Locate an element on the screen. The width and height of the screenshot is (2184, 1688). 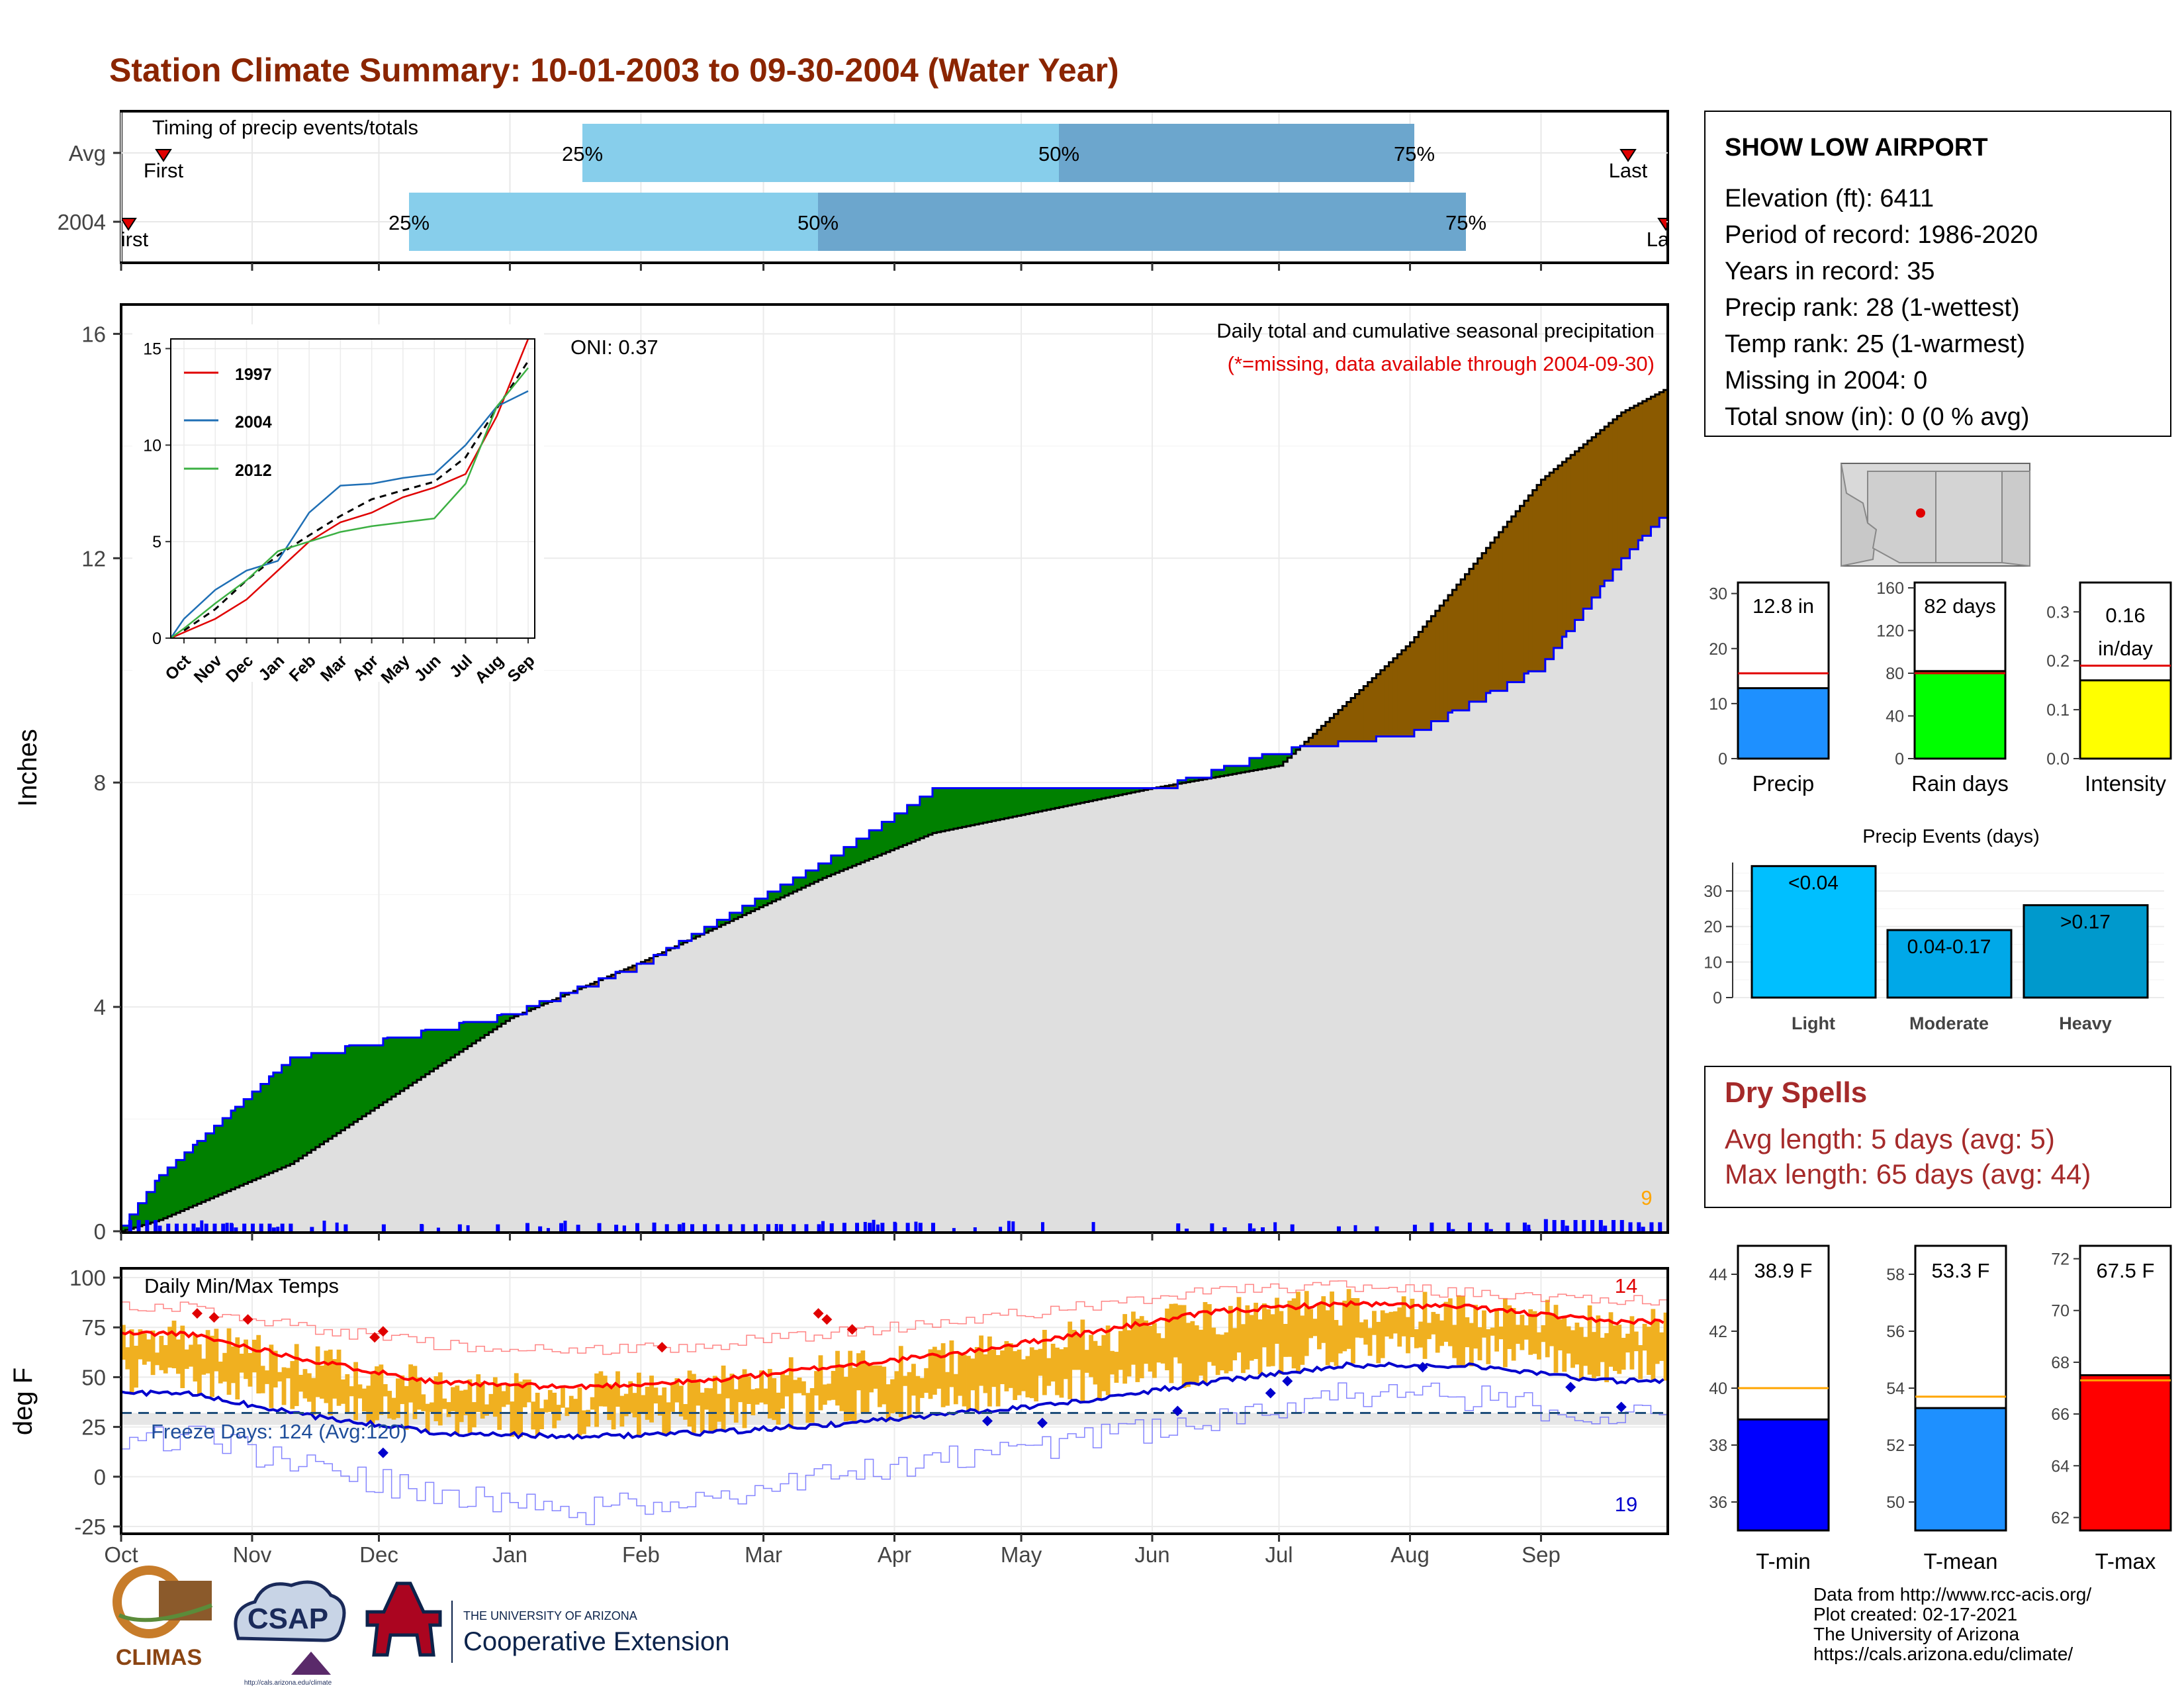
station-line-years: Years in record: 35 is located at coordinates (1830, 271).